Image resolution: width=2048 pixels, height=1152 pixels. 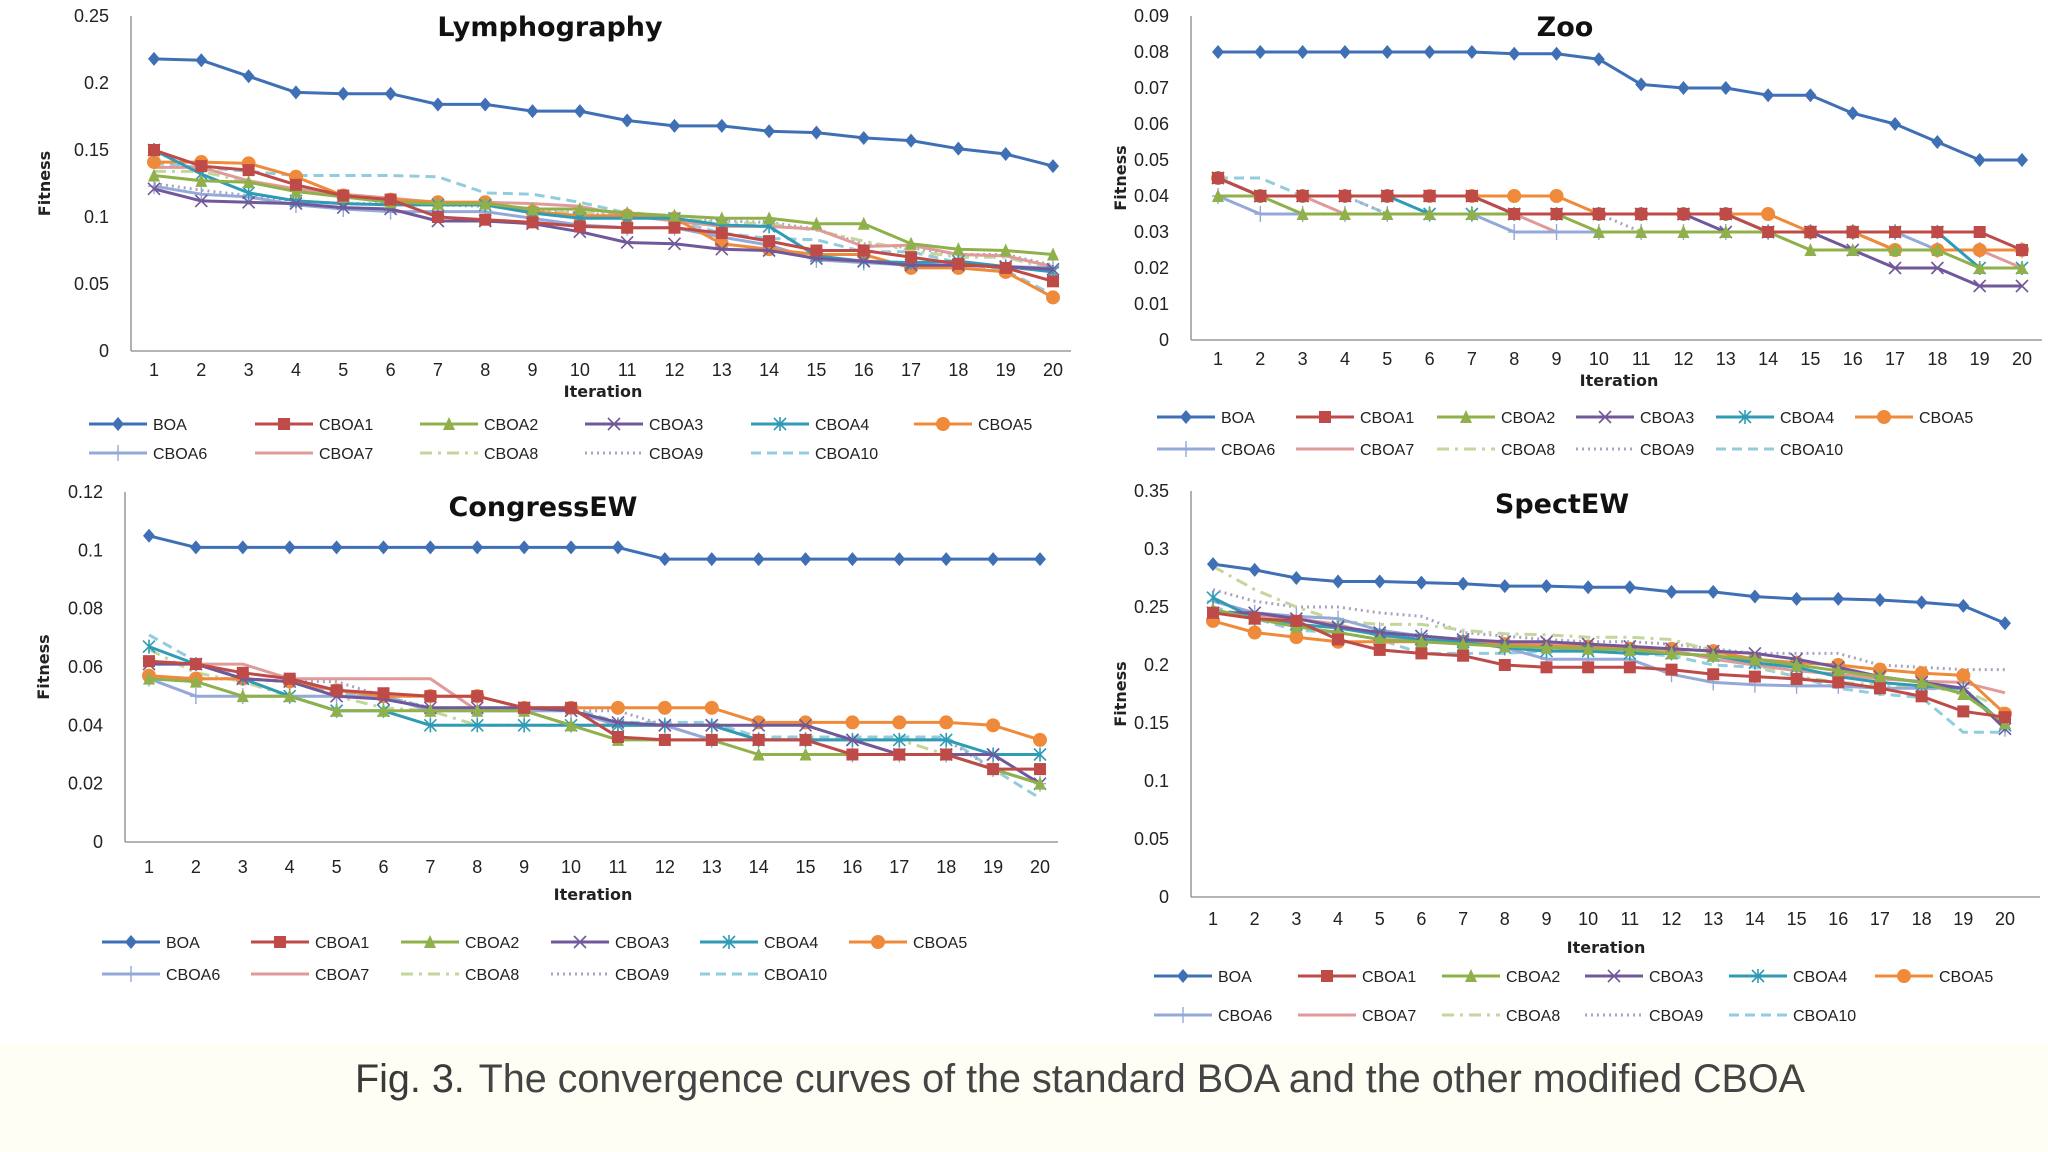 I want to click on x-tick-label: 5, so click(x=1380, y=919).